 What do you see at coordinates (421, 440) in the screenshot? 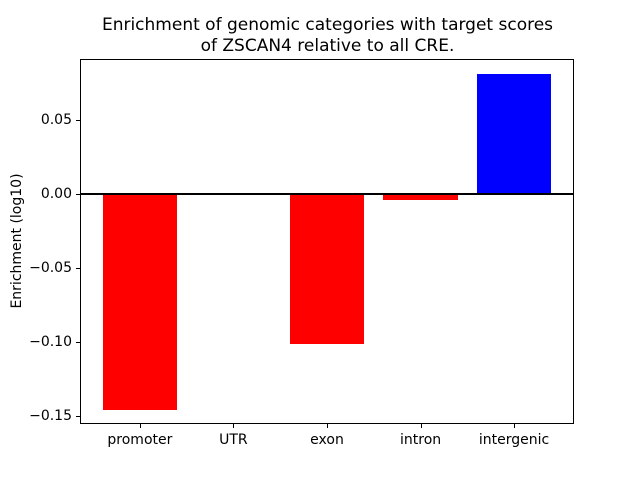
I see `x-tick-label-intron: intron` at bounding box center [421, 440].